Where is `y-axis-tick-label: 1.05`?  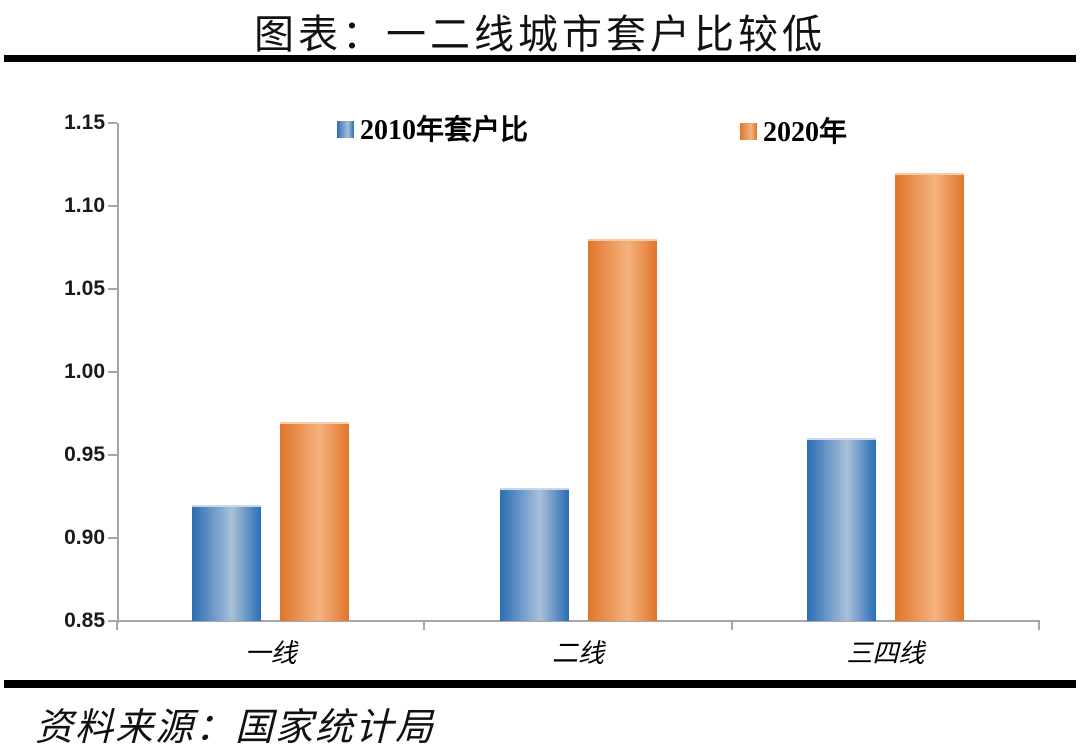 y-axis-tick-label: 1.05 is located at coordinates (84, 288).